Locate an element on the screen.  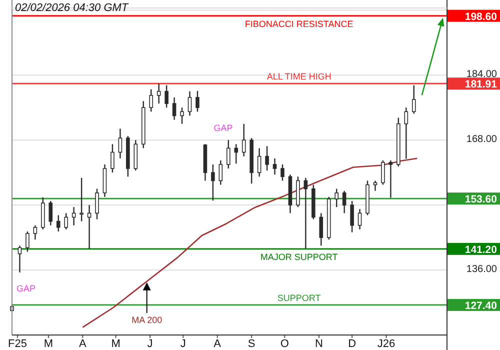
annotation: MAJOR SUPPORT is located at coordinates (299, 257).